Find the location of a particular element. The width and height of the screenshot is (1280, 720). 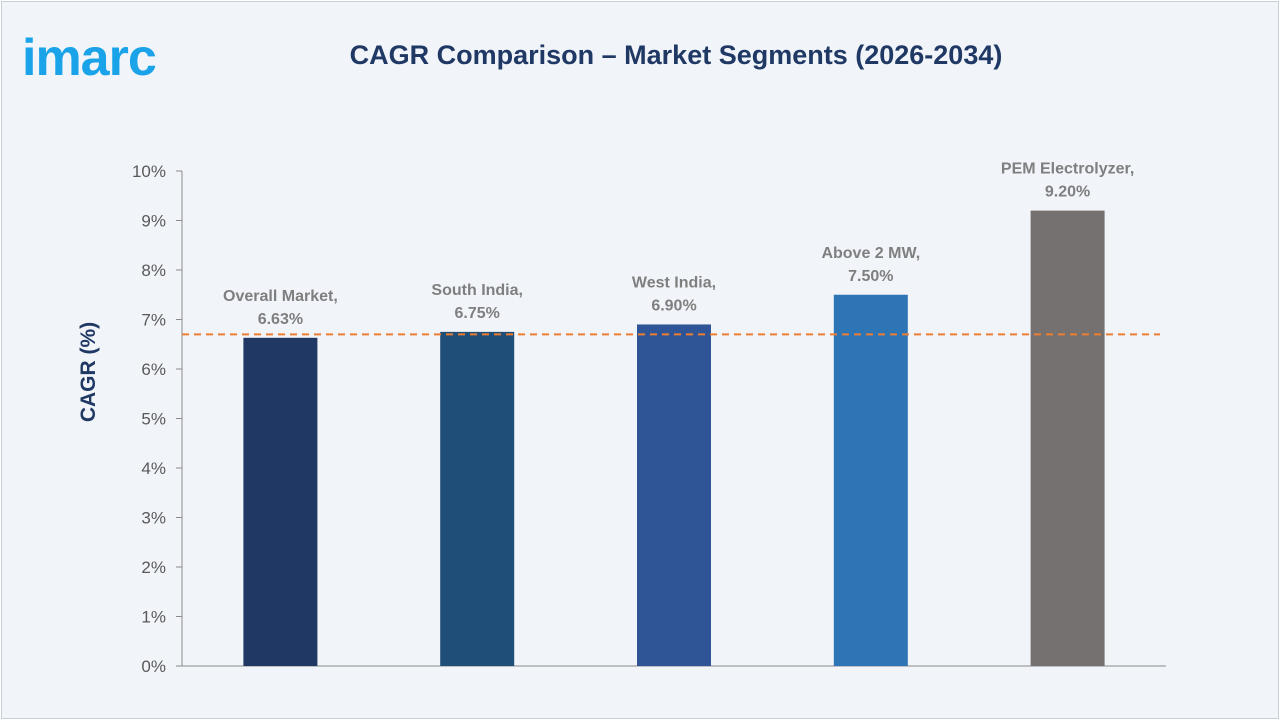

y-tick-label: 10% is located at coordinates (149, 171).